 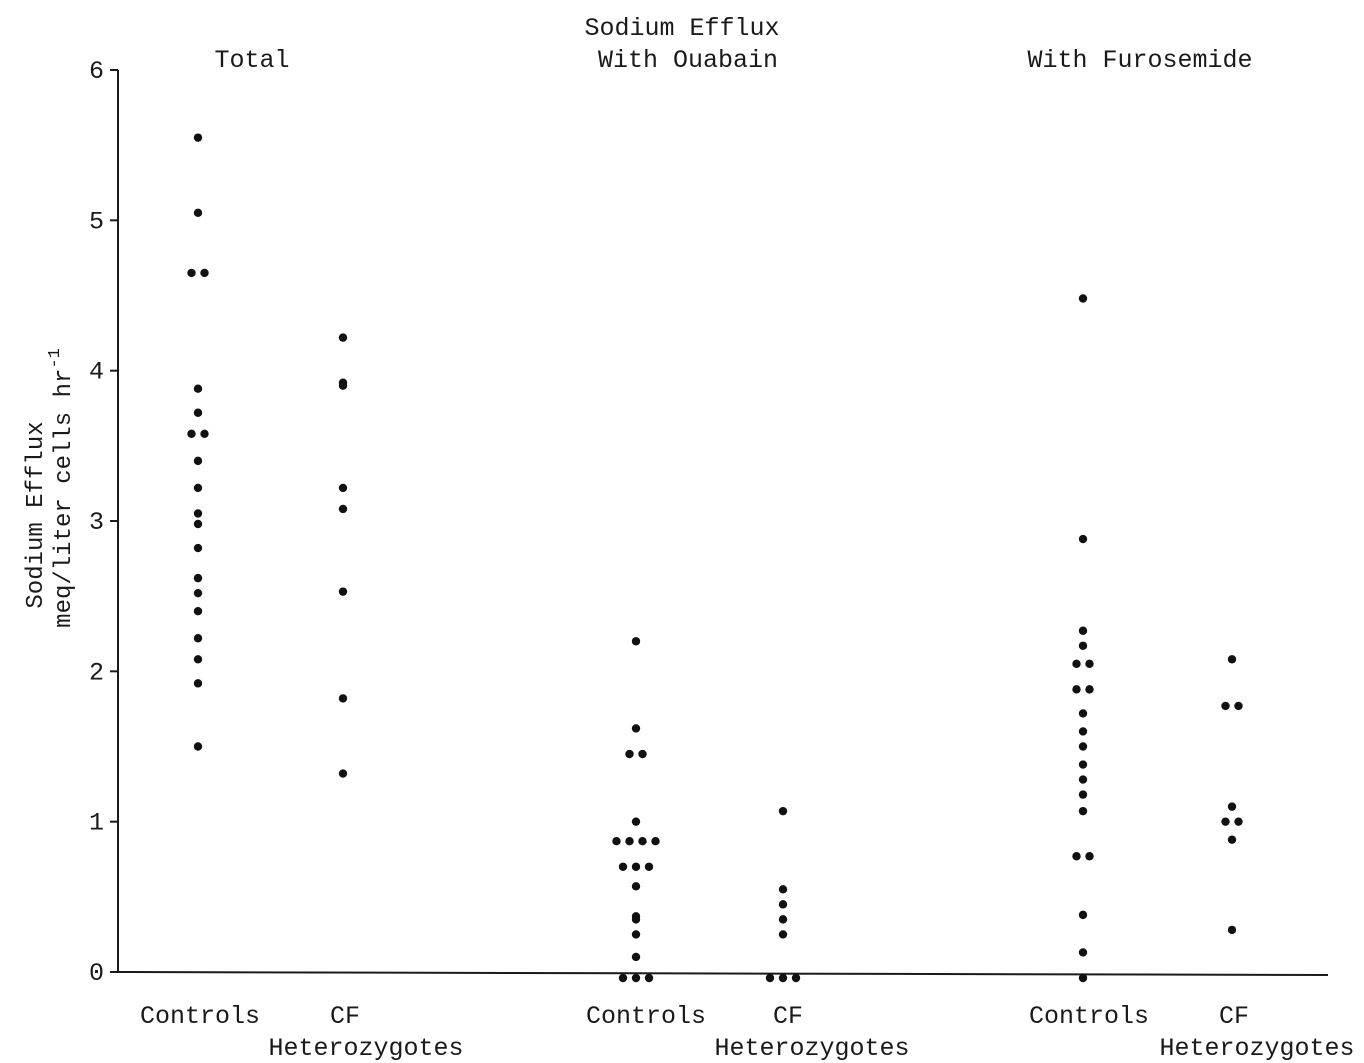 What do you see at coordinates (55, 358) in the screenshot?
I see `y-axis-label-exponent: -1` at bounding box center [55, 358].